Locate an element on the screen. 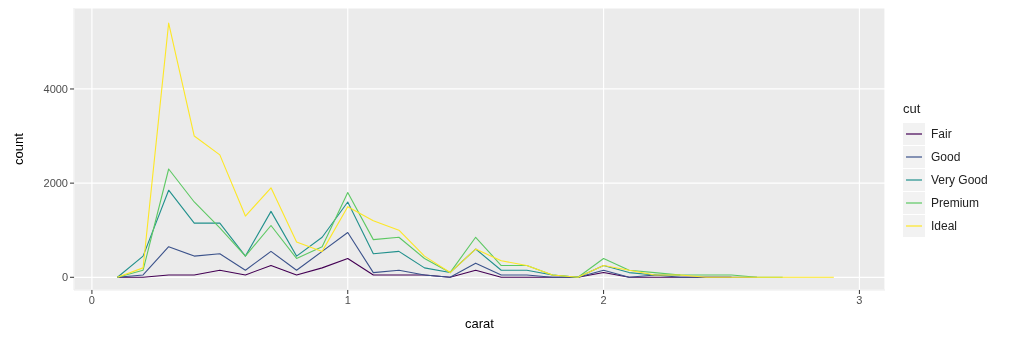 The height and width of the screenshot is (341, 1024). x-tick-label: 2 is located at coordinates (603, 299).